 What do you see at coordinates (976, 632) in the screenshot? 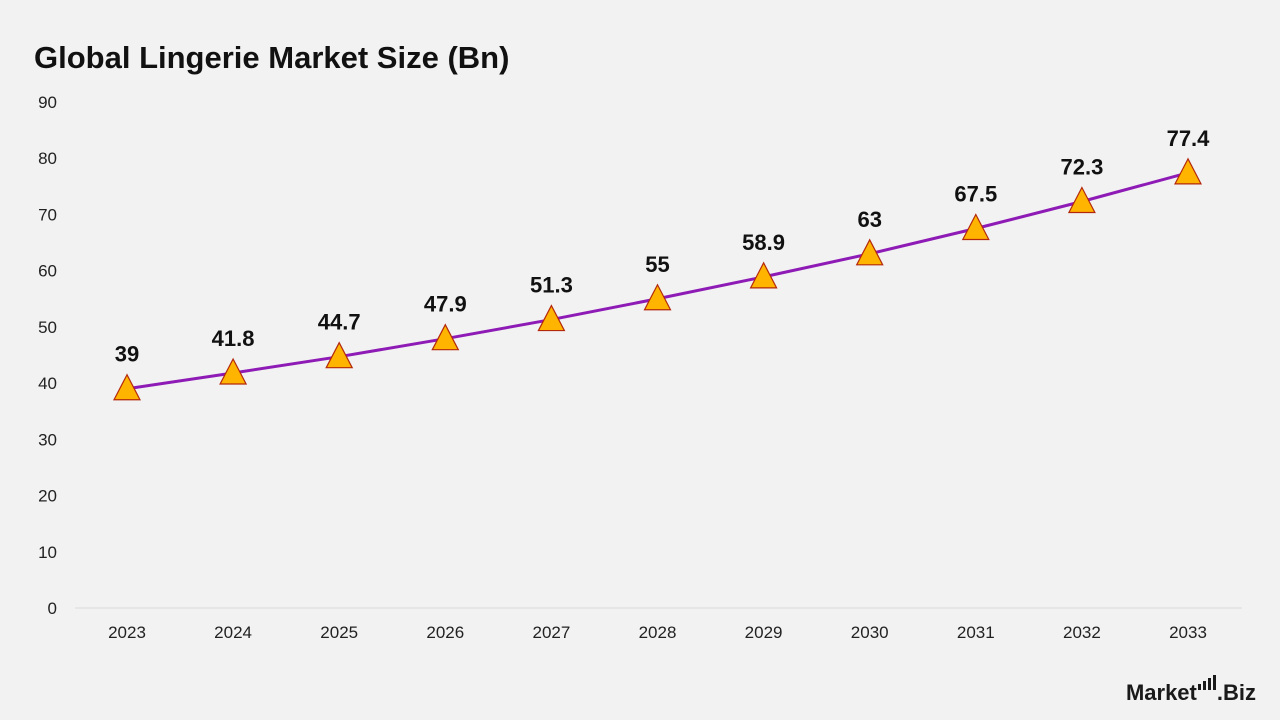
I see `x-tick-label: 2031` at bounding box center [976, 632].